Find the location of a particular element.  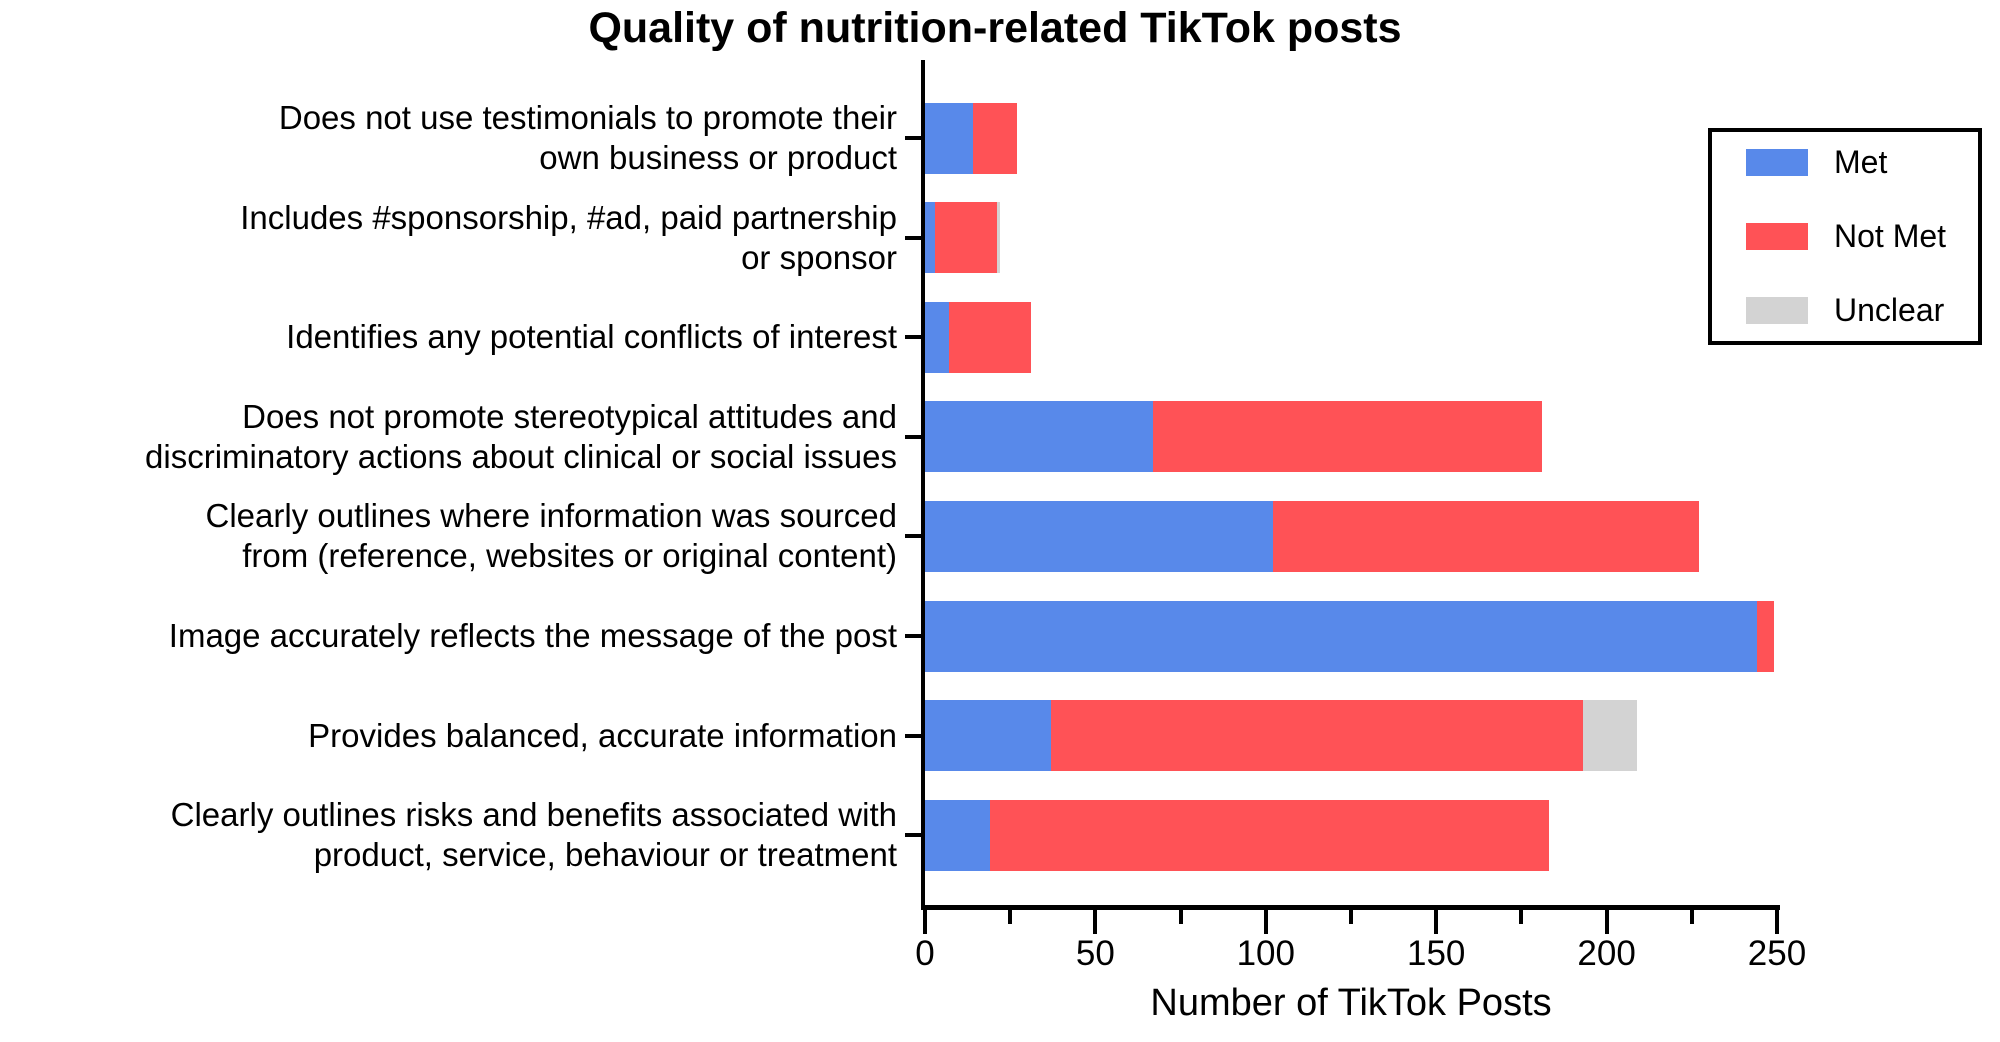

legend-swatch-not-met is located at coordinates (1777, 236).